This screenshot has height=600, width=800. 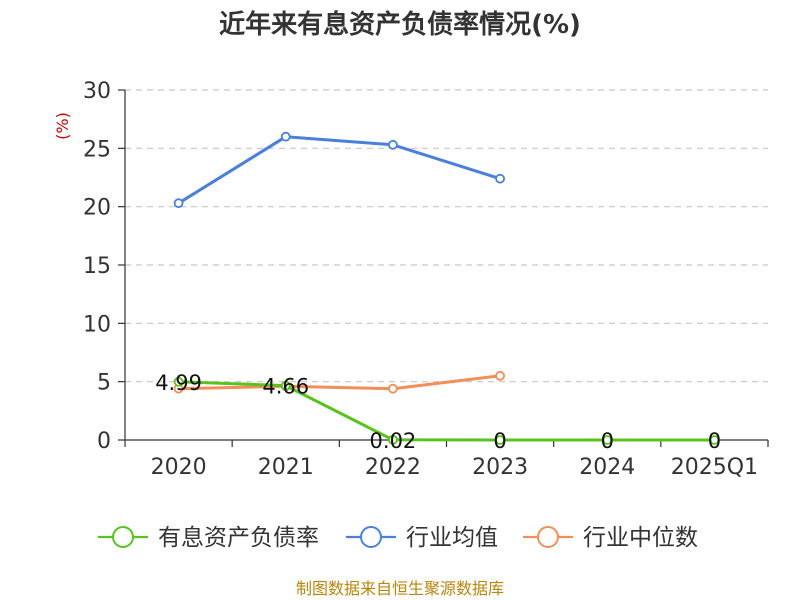 What do you see at coordinates (500, 467) in the screenshot?
I see `x-tick-label-2023: 2023` at bounding box center [500, 467].